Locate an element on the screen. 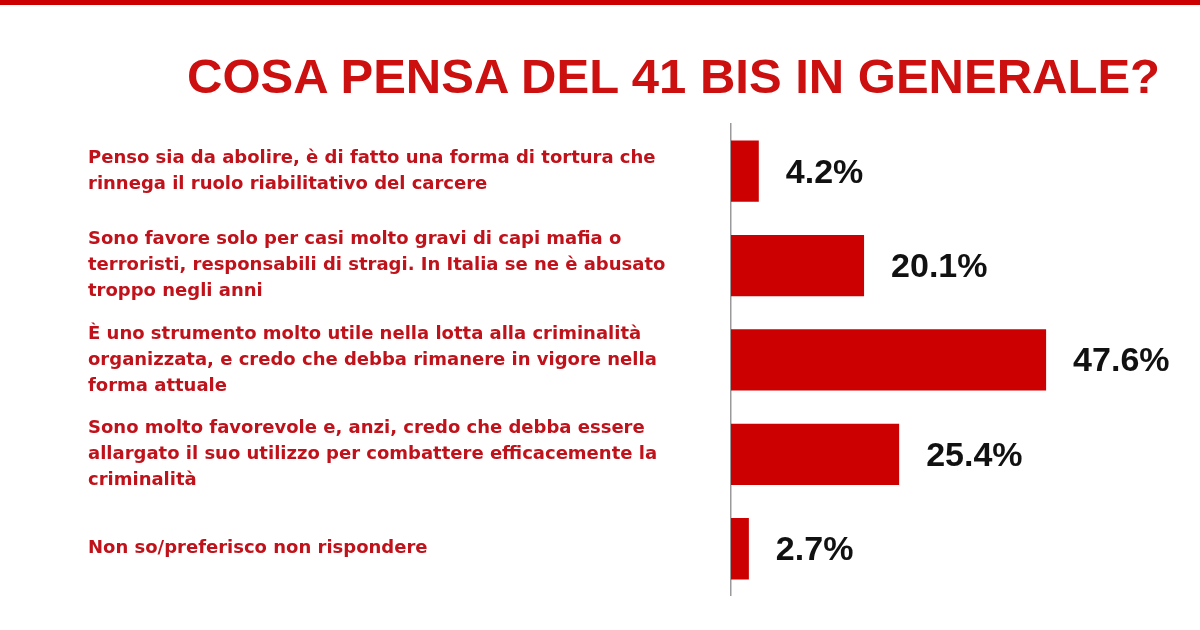 This screenshot has height=630, width=1200. data-label: 20.1% is located at coordinates (939, 264).